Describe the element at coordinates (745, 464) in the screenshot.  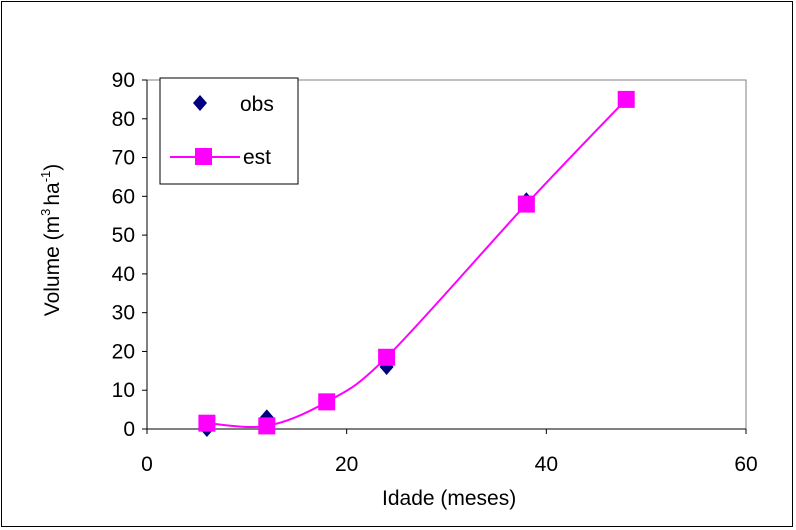
I see `x-tick-label: 60` at that location.